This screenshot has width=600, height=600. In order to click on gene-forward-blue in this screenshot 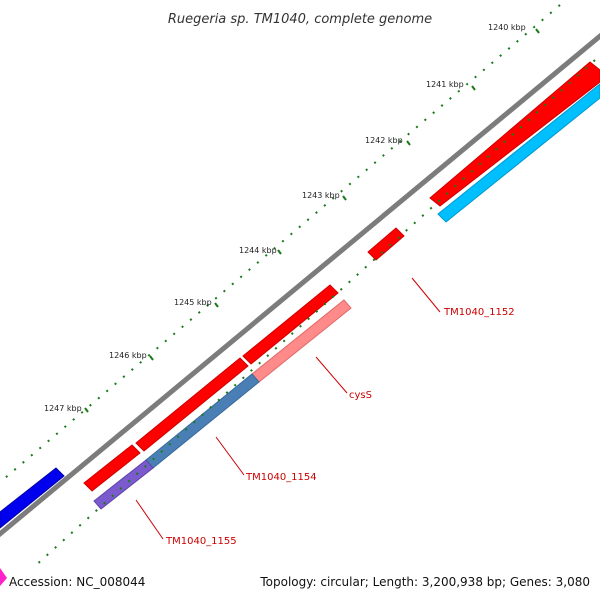, I will do `click(32, 498)`.